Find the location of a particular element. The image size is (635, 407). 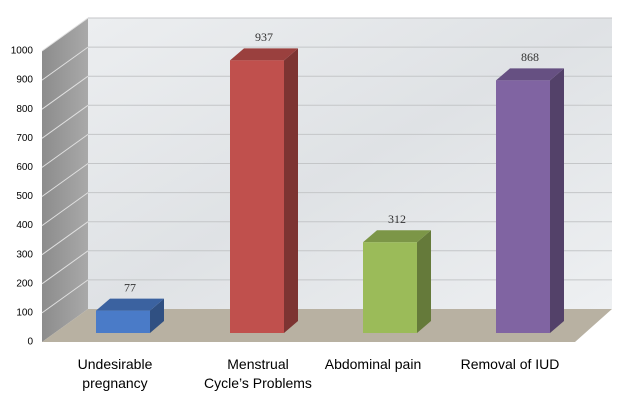

y-tick-label: 400 is located at coordinates (24, 225).